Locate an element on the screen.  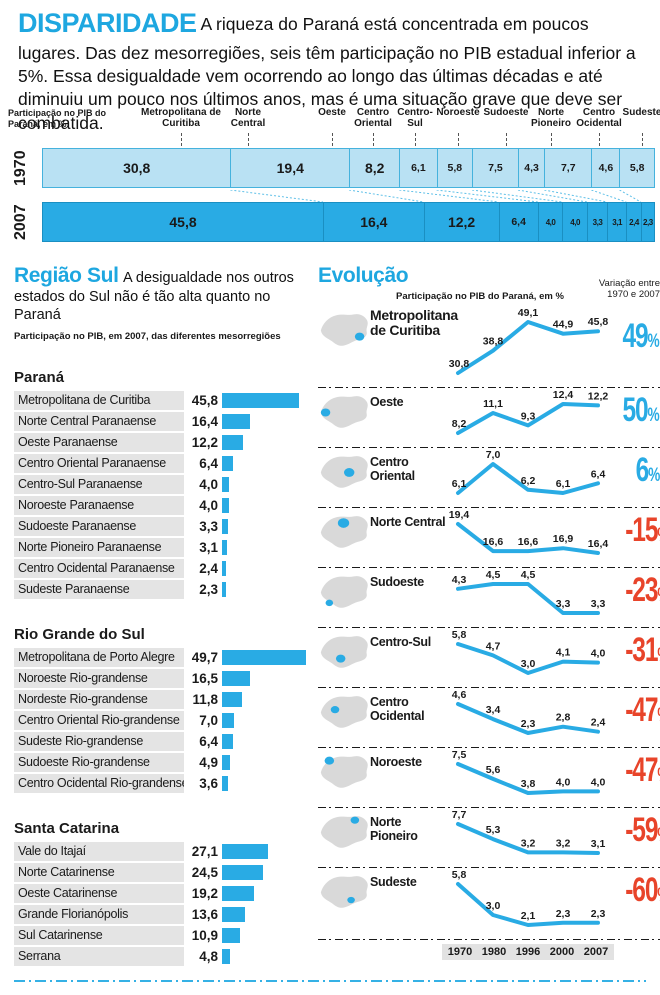
svg-text: 3,1 is located at coordinates (598, 844).